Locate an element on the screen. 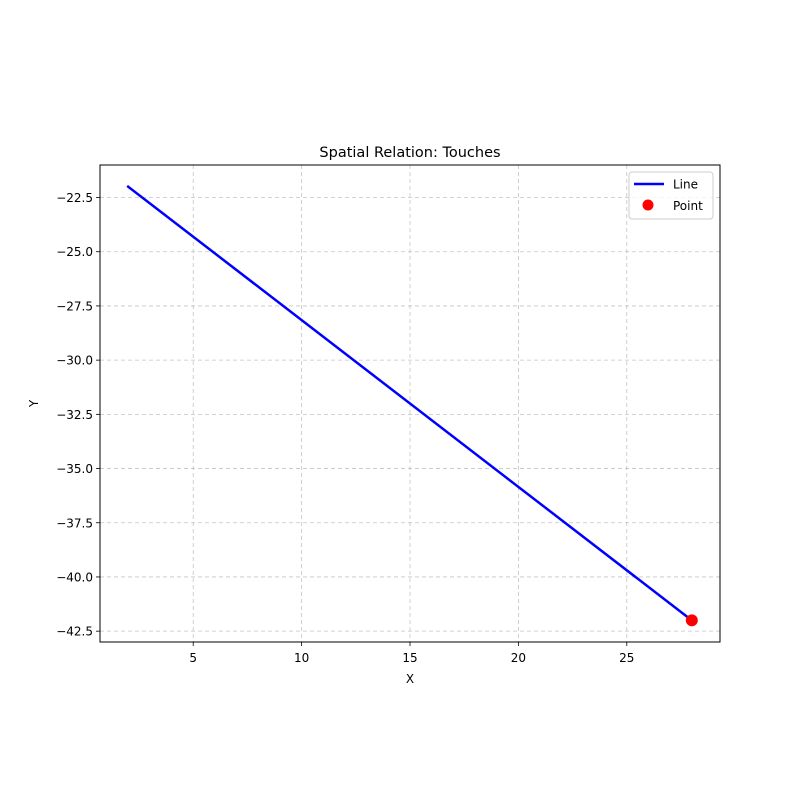 Image resolution: width=800 pixels, height=800 pixels. y-tick-label: −37.5 is located at coordinates (74, 523).